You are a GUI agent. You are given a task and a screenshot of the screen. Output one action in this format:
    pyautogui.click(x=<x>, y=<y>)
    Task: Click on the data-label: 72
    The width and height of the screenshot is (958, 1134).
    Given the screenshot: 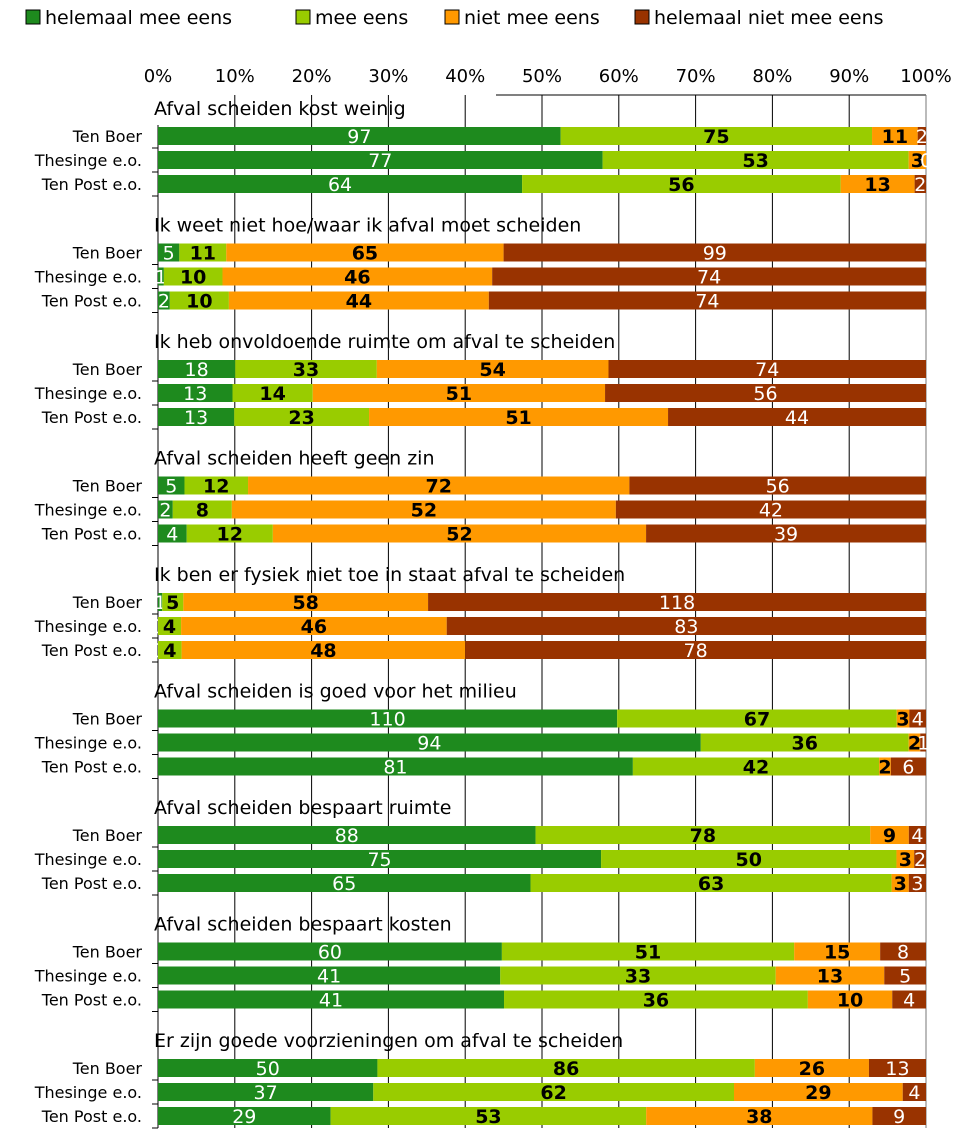 What is the action you would take?
    pyautogui.click(x=438, y=487)
    